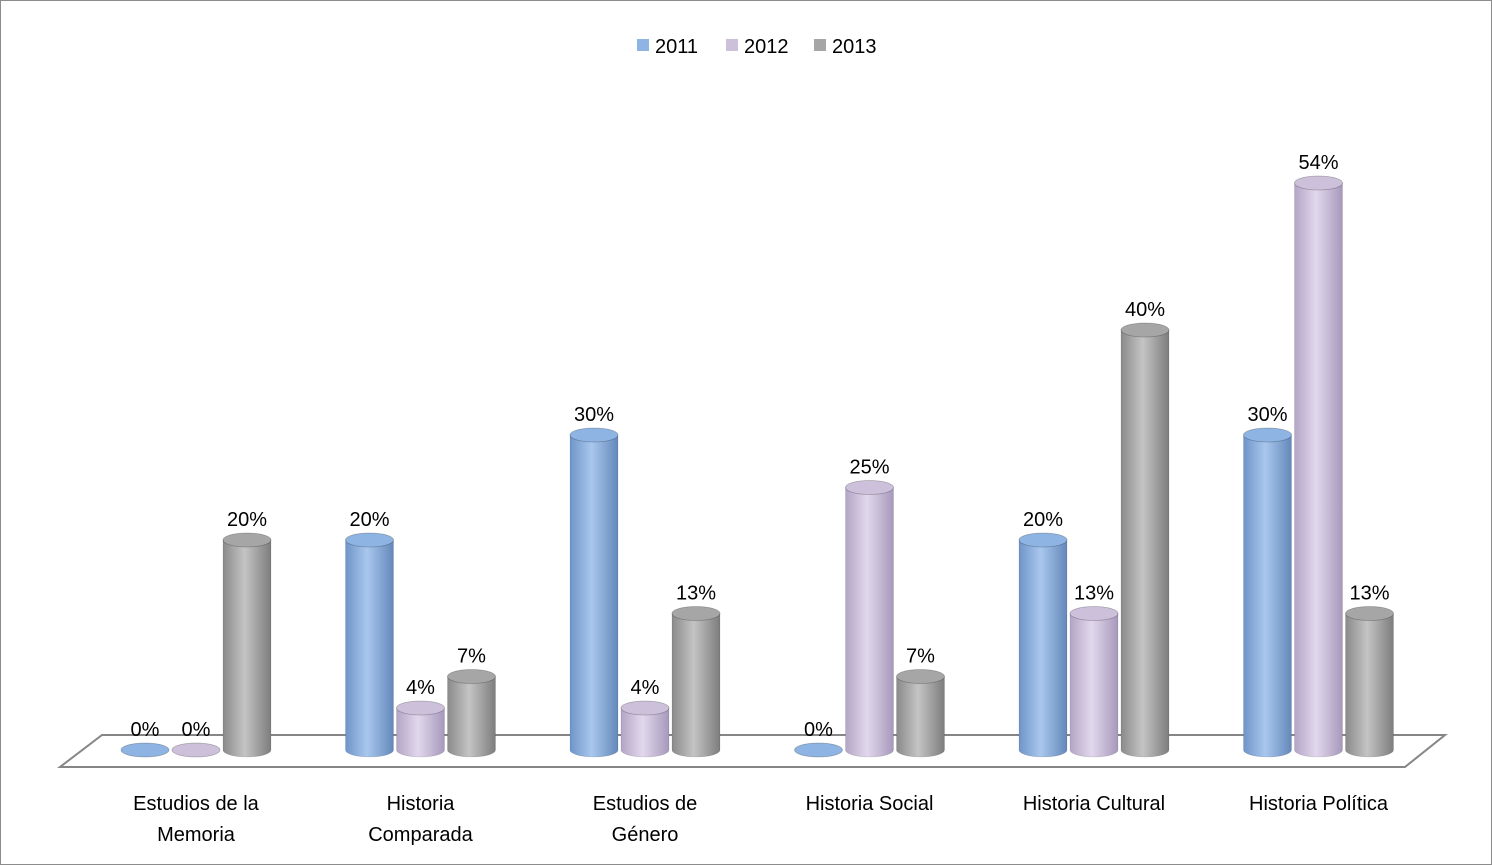  Describe the element at coordinates (766, 47) in the screenshot. I see `legend-label-2012: 2012` at that location.